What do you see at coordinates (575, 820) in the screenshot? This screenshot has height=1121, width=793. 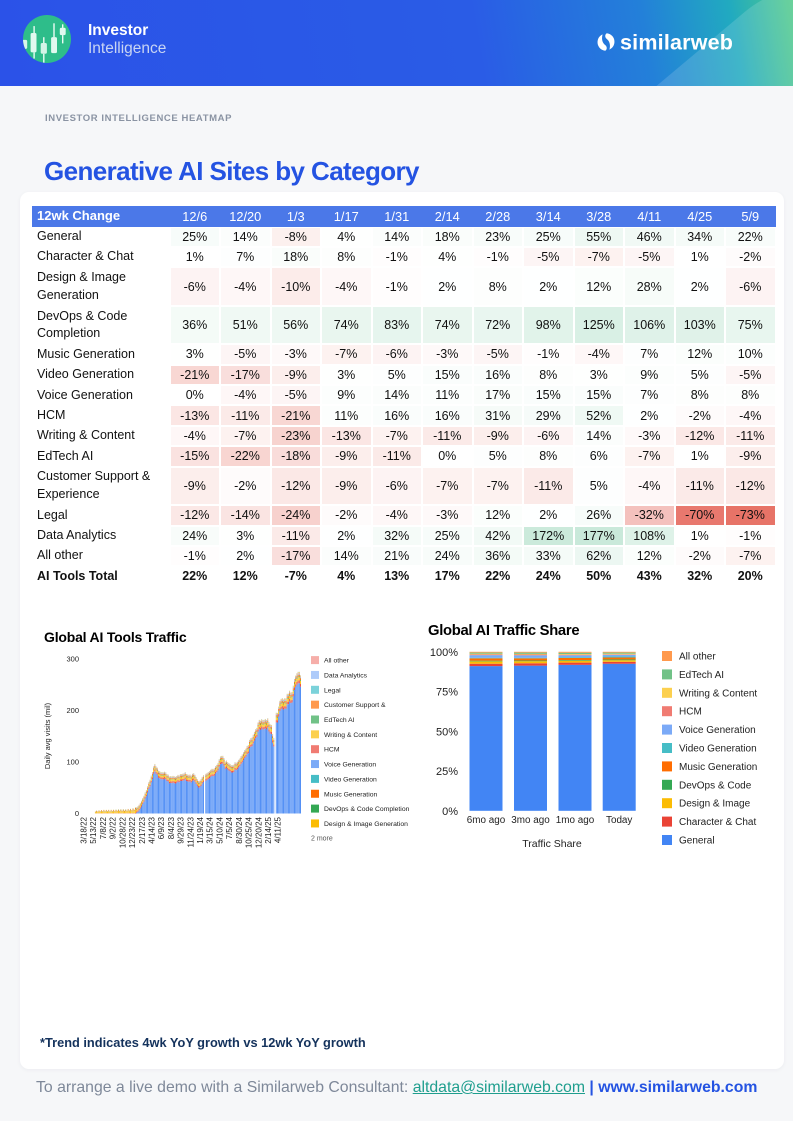 I see `svg-text: 1mo ago` at bounding box center [575, 820].